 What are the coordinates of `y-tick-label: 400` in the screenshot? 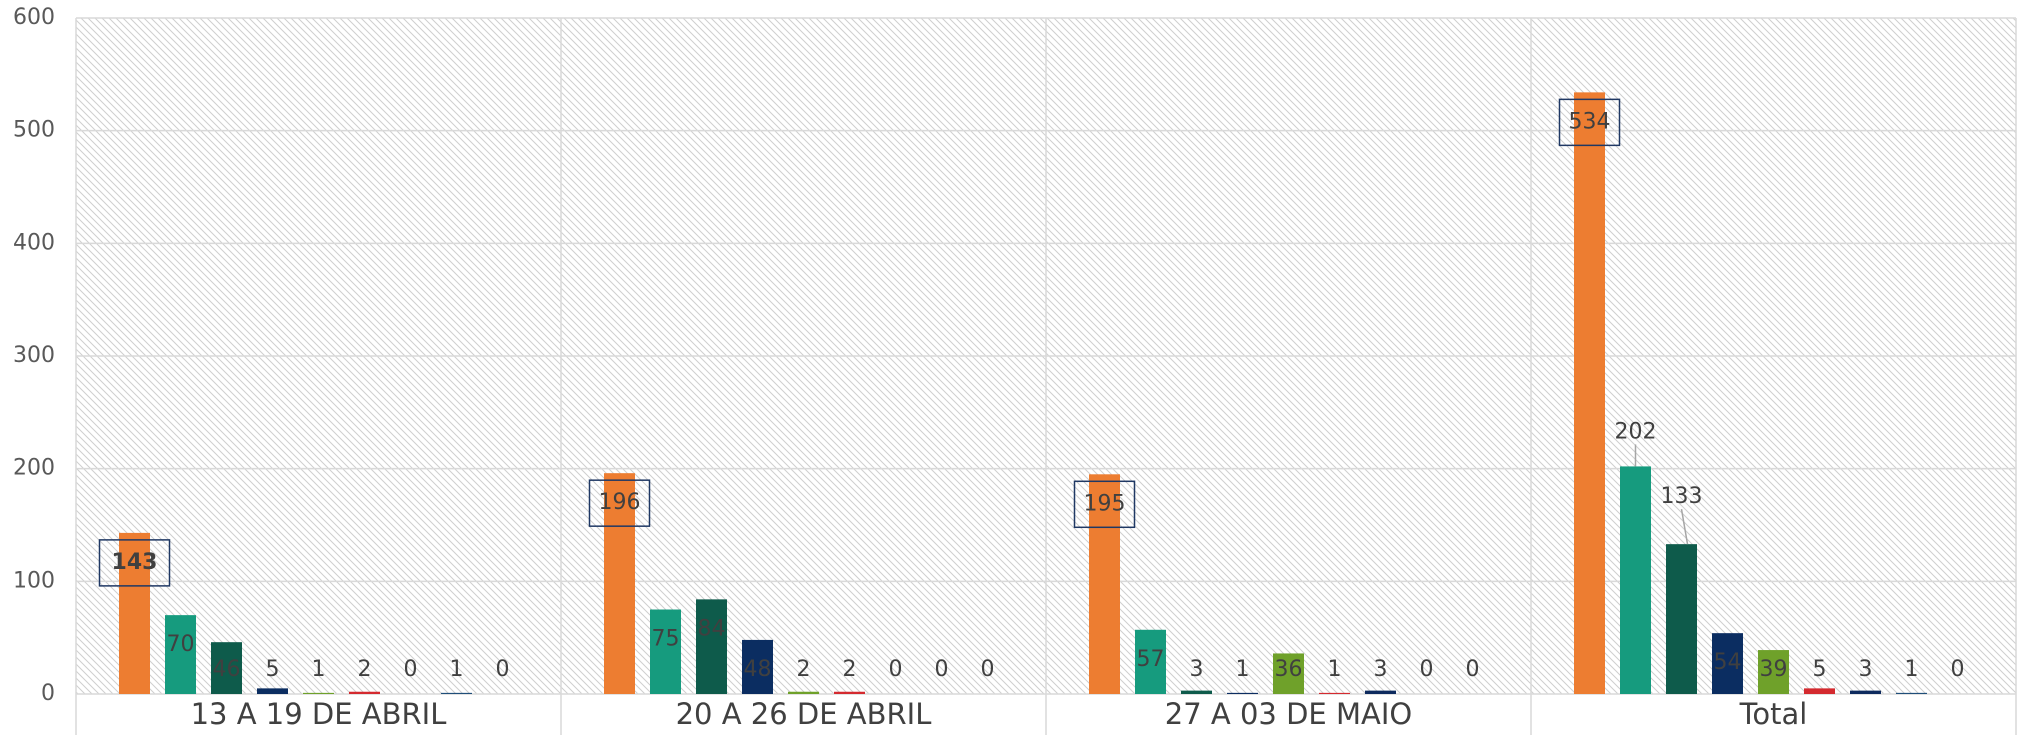 It's located at (34, 242).